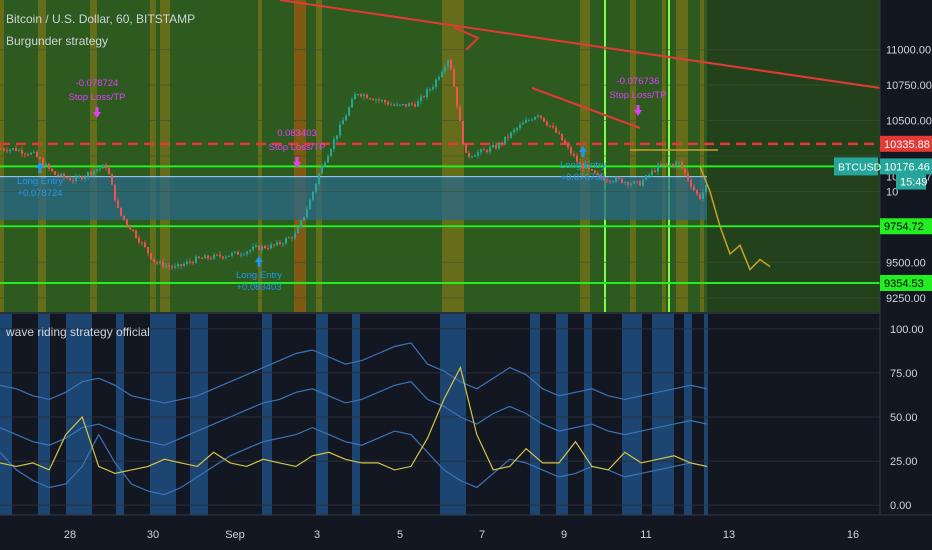 The height and width of the screenshot is (550, 932). What do you see at coordinates (70, 535) in the screenshot?
I see `time-tick-label: 28` at bounding box center [70, 535].